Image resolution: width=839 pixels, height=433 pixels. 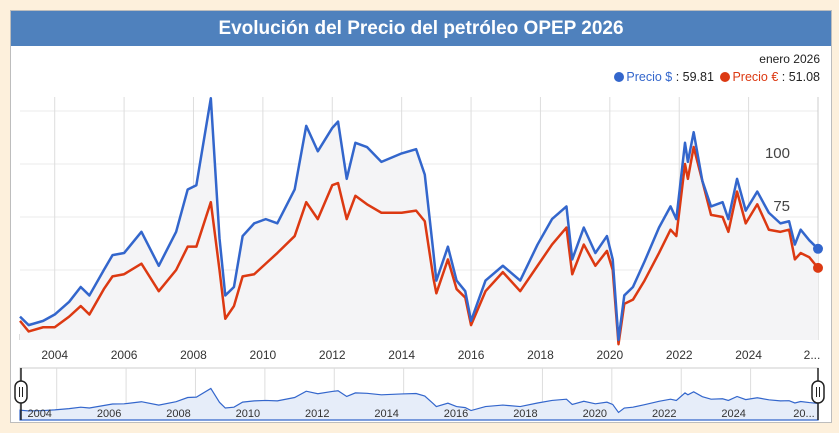 I want to click on x-tick-label: 2016, so click(x=471, y=355).